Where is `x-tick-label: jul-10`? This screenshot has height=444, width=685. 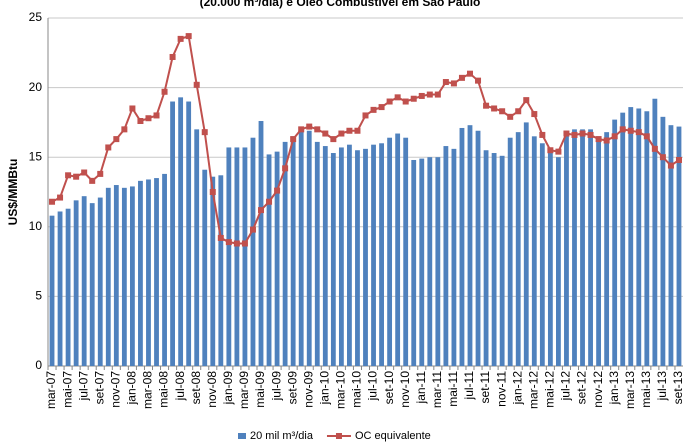 x-tick-label: jul-10 is located at coordinates (373, 386).